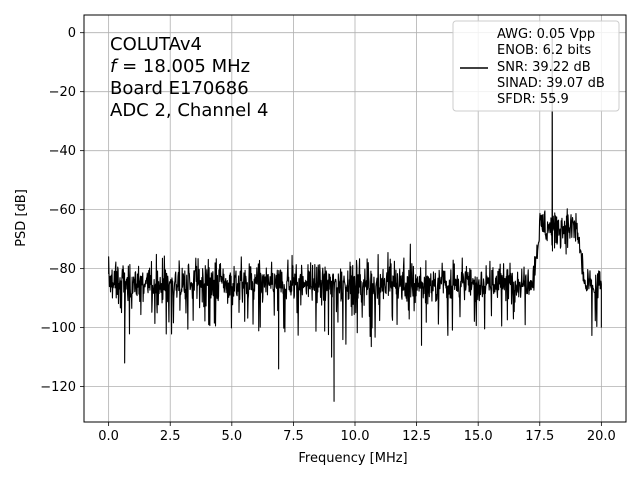  Describe the element at coordinates (179, 88) in the screenshot. I see `annotation-board: Board E170686` at that location.